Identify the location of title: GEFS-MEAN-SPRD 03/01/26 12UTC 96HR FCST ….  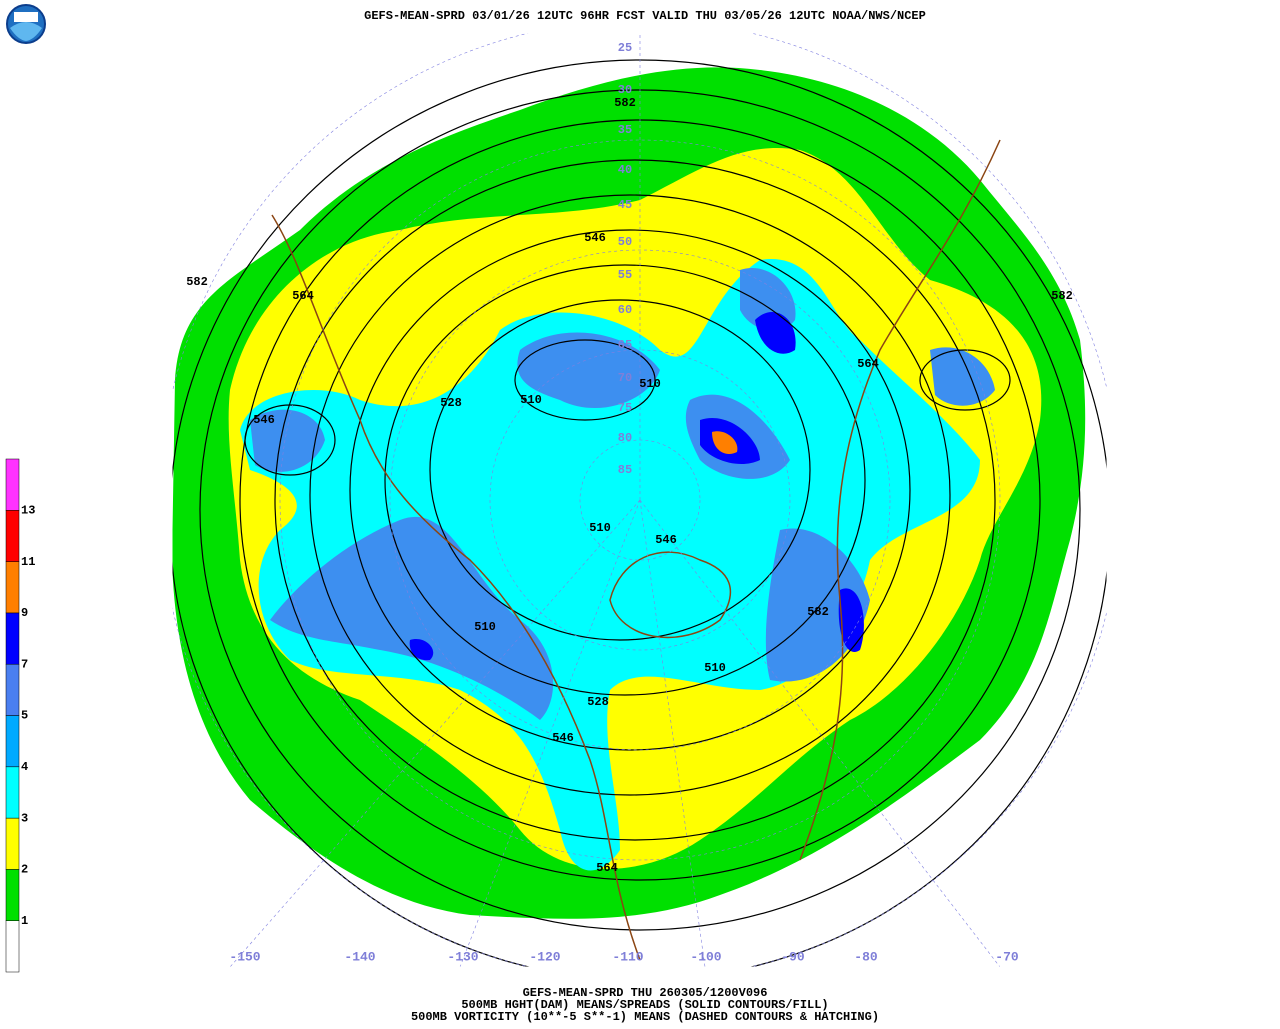
(645, 16).